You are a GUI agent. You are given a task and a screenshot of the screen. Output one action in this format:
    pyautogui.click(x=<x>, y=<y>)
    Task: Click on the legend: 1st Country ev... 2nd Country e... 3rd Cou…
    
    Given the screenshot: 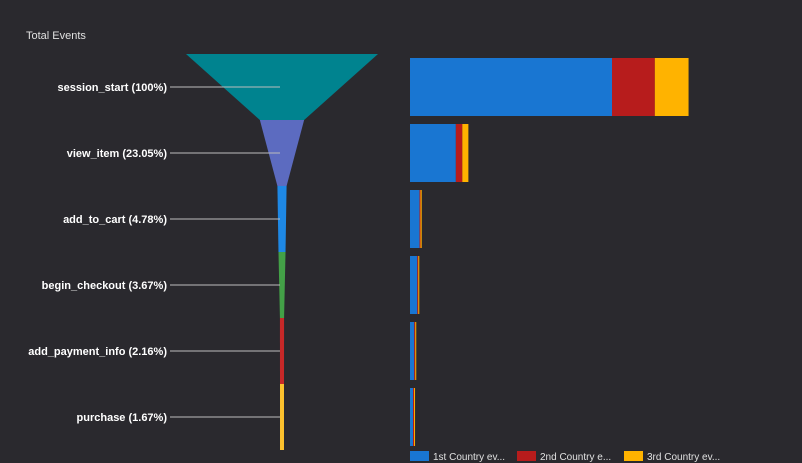 What is the action you would take?
    pyautogui.click(x=565, y=457)
    